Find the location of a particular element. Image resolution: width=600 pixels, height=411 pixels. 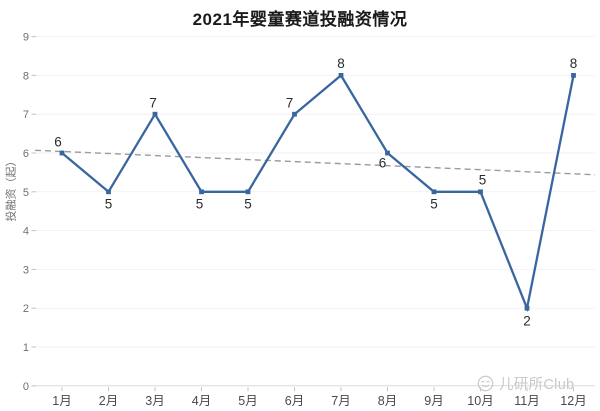

smiley-face-icon is located at coordinates (485, 383).